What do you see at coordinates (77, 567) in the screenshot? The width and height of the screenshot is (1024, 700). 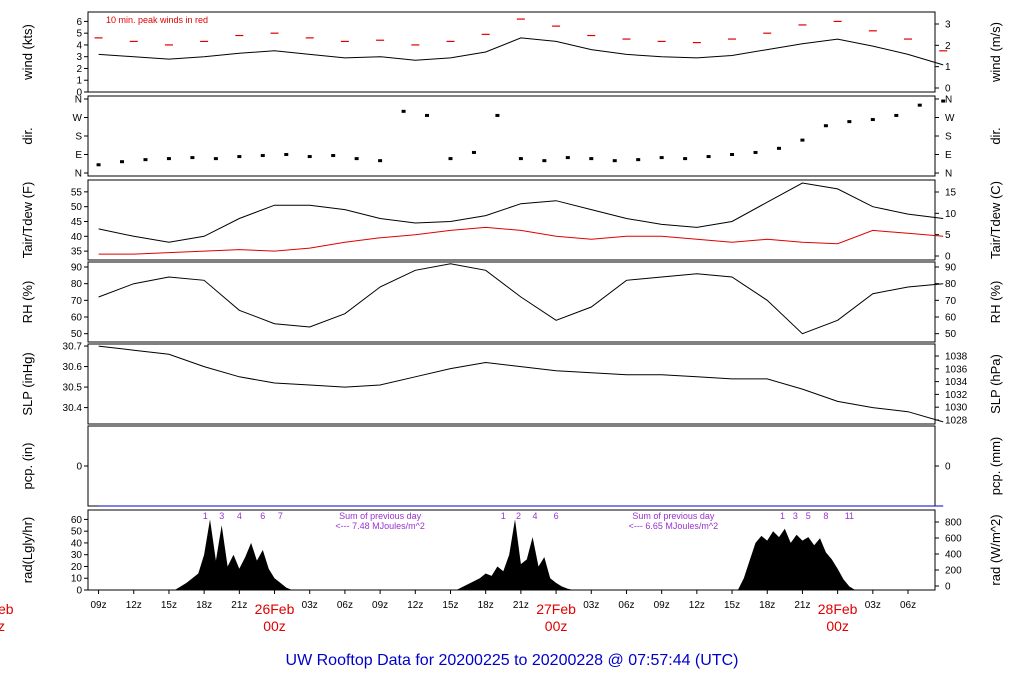 I see `left-tick-label-rad: 20` at bounding box center [77, 567].